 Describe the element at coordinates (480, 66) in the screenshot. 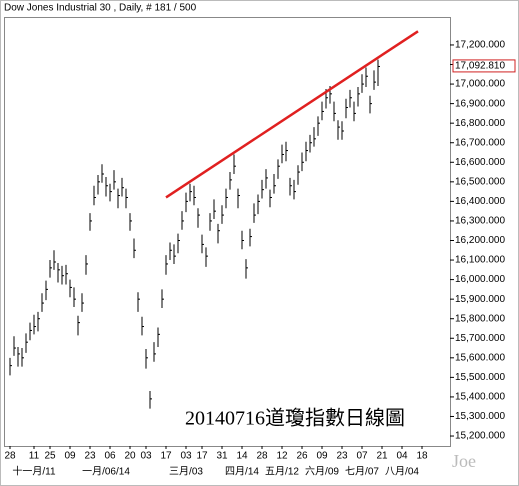

I see `last-value-label: 17,092.810` at that location.